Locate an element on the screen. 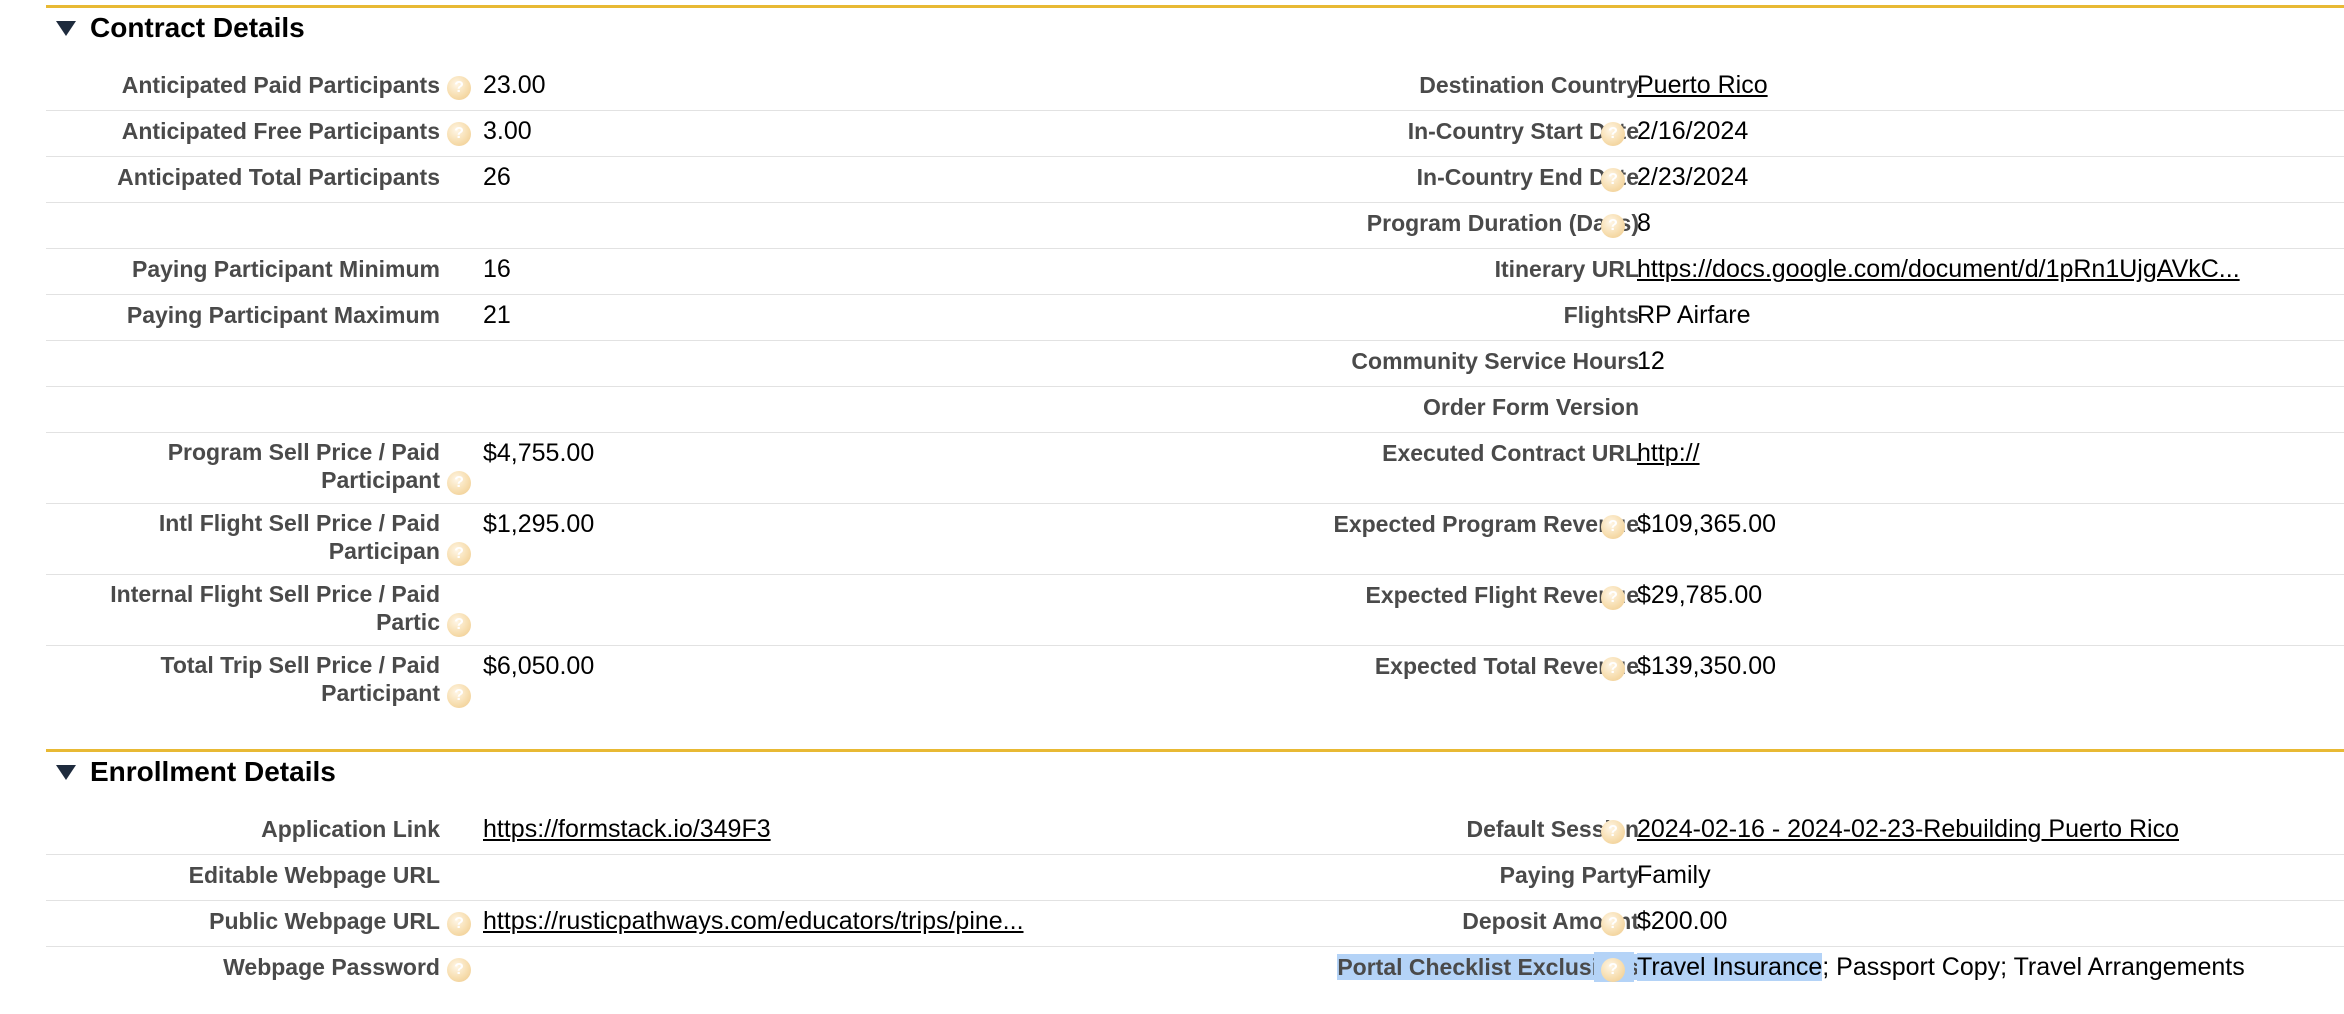 The width and height of the screenshot is (2344, 1014). field-label: Application Link is located at coordinates (350, 829).